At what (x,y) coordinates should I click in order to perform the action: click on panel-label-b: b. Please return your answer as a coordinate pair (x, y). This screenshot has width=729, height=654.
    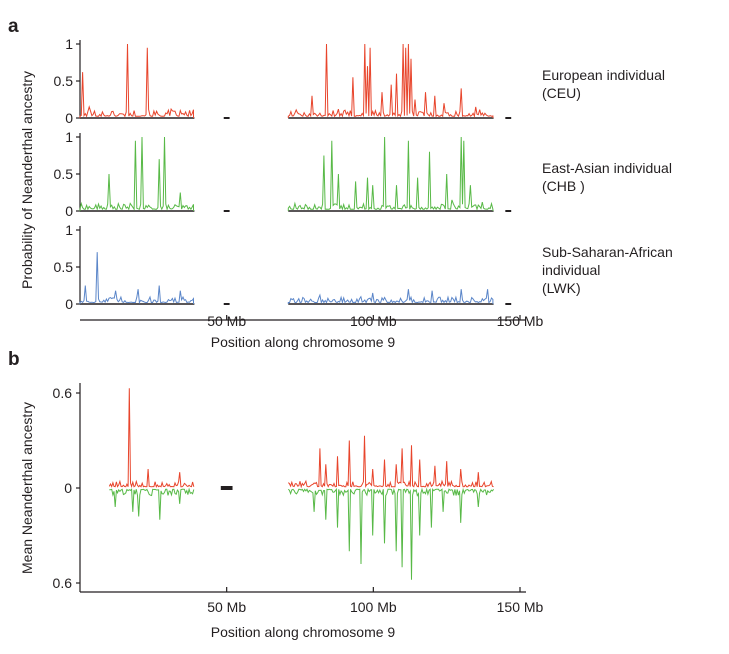
    Looking at the image, I should click on (14, 359).